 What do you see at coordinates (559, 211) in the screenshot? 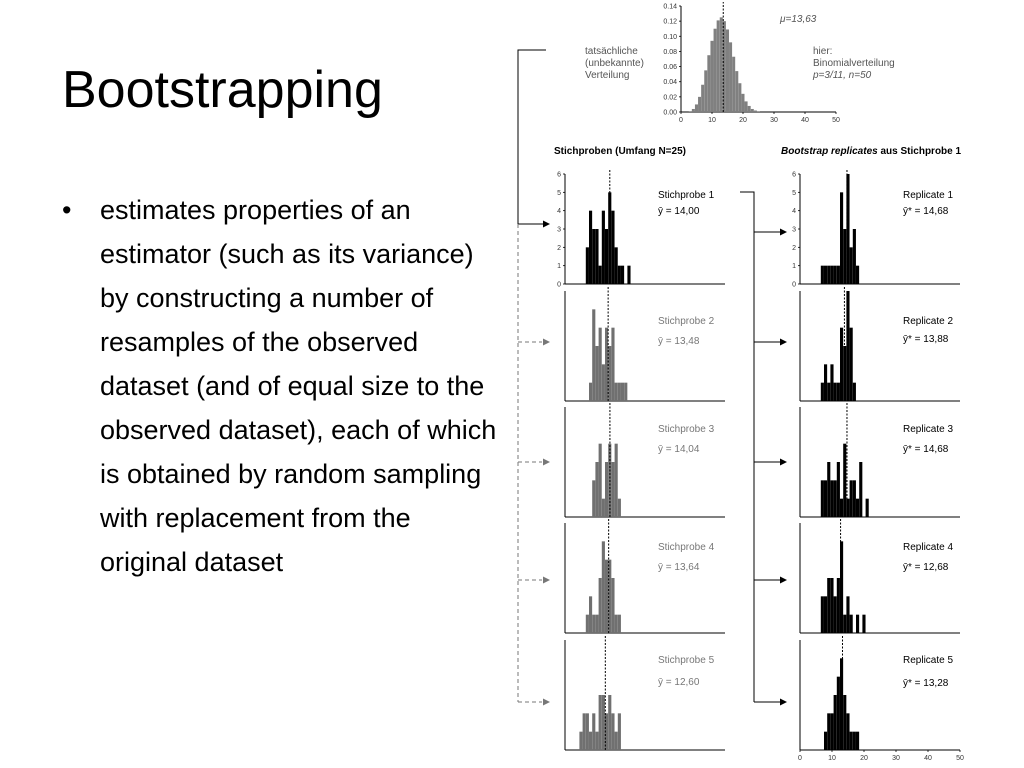
I see `y-tick-label: 4` at bounding box center [559, 211].